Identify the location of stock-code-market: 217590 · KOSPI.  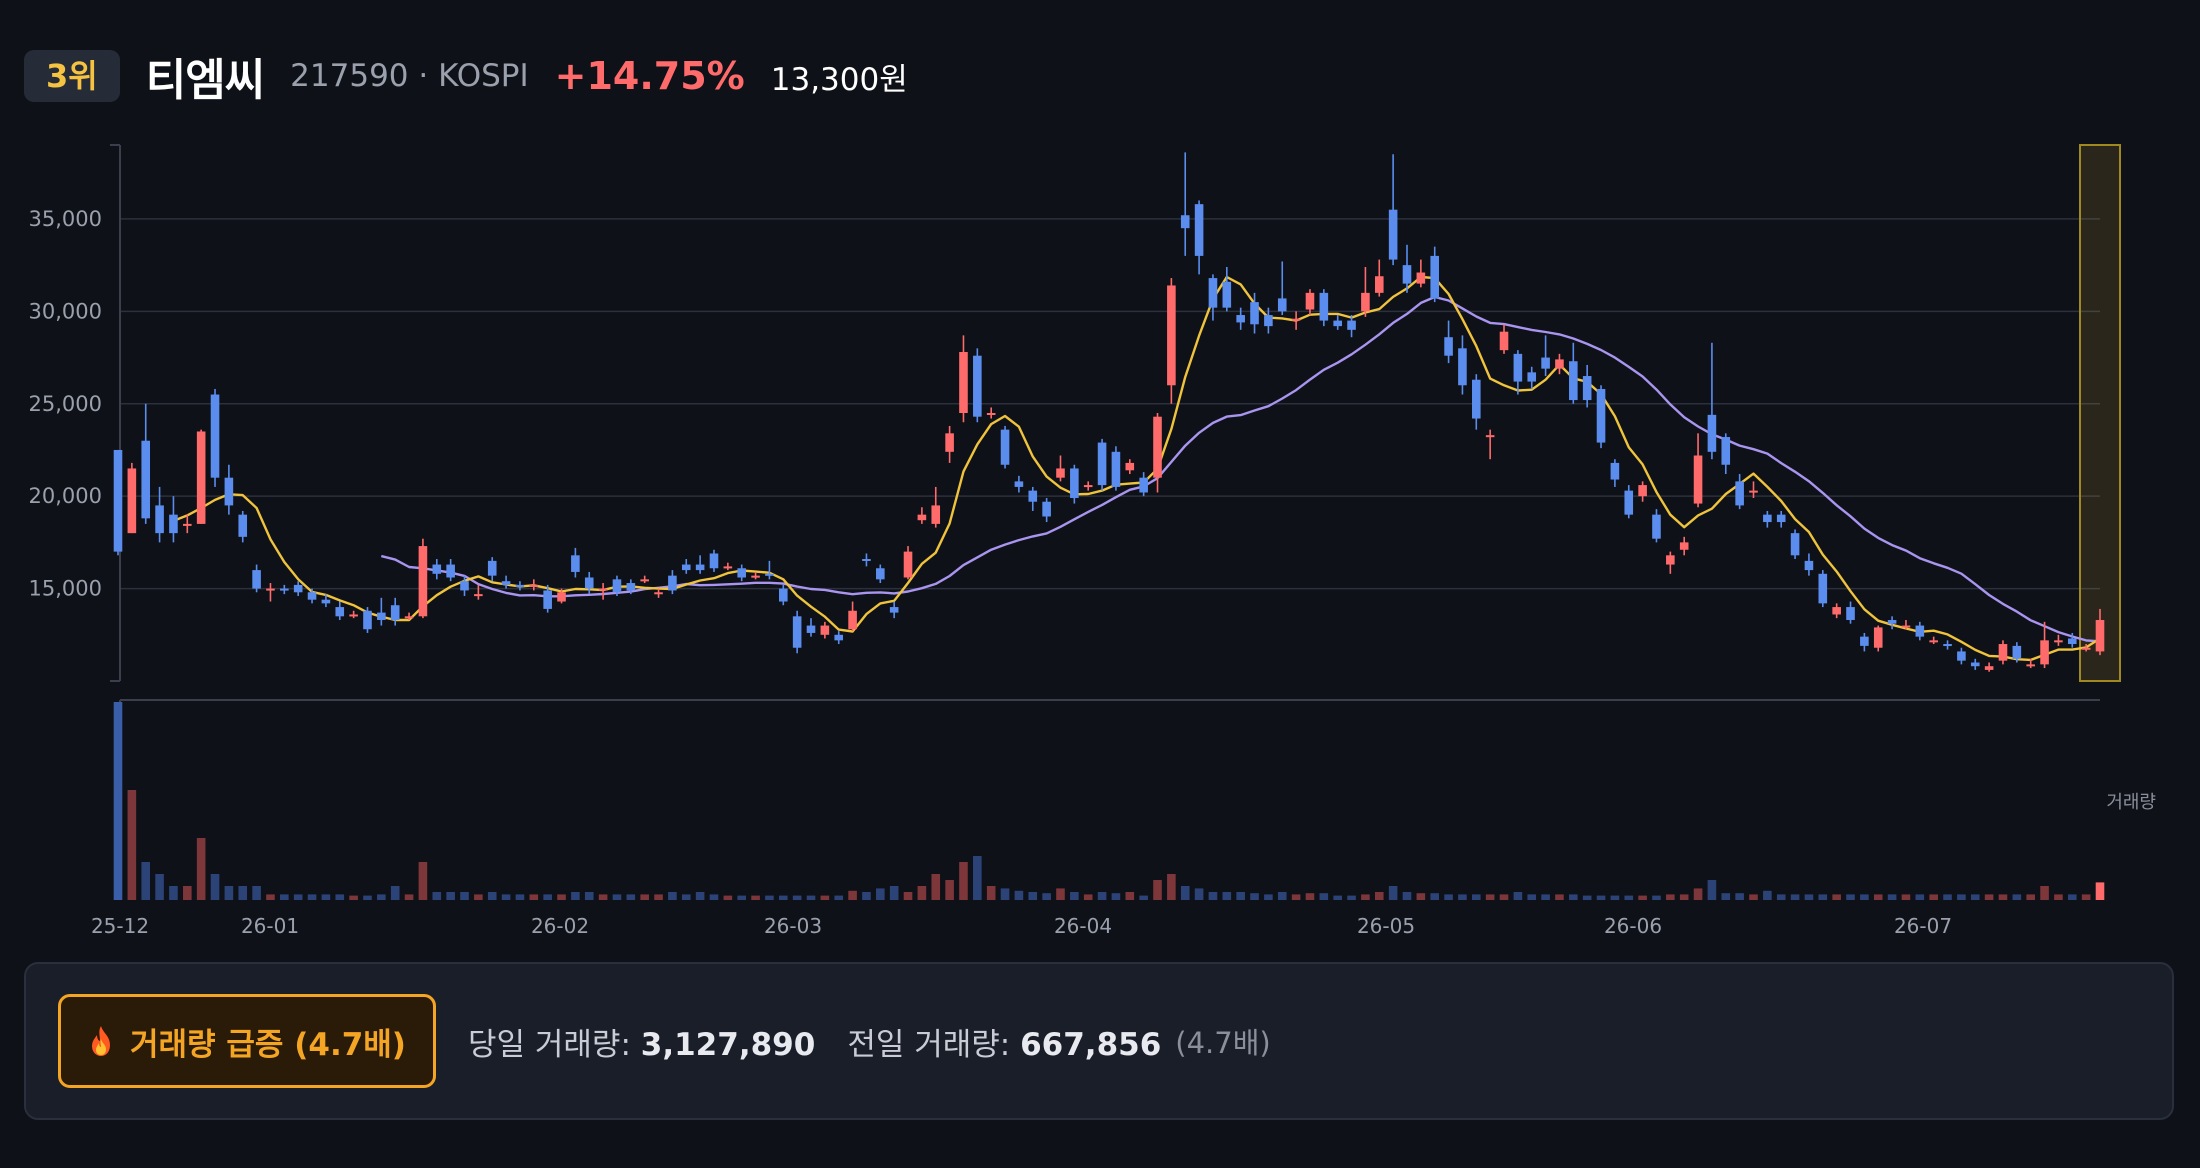
(409, 76).